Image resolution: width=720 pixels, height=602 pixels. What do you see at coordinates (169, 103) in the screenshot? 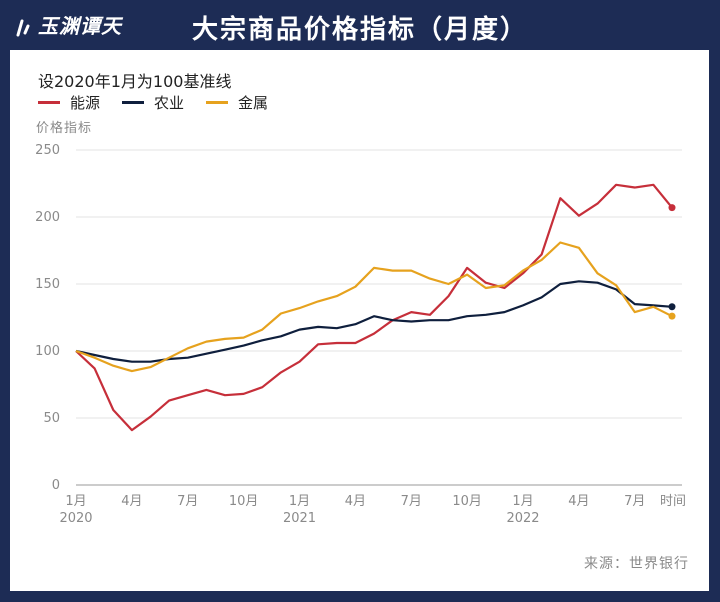
I see `legend-label-agriculture: 农业` at bounding box center [169, 103].